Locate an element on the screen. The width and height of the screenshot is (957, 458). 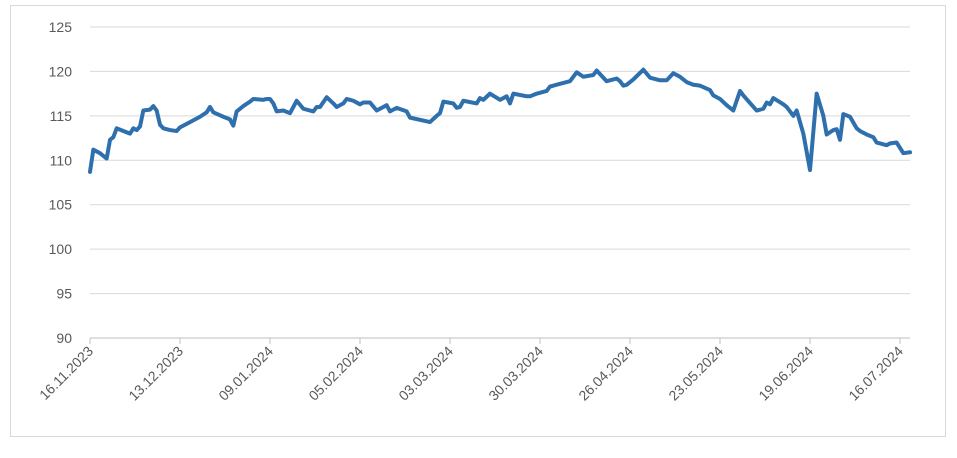
y-tick-label: 95 is located at coordinates (64, 294).